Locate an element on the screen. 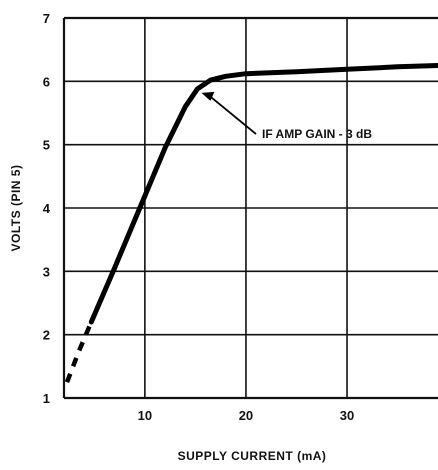 This screenshot has height=470, width=438. y-tick-label: 6 is located at coordinates (46, 81).